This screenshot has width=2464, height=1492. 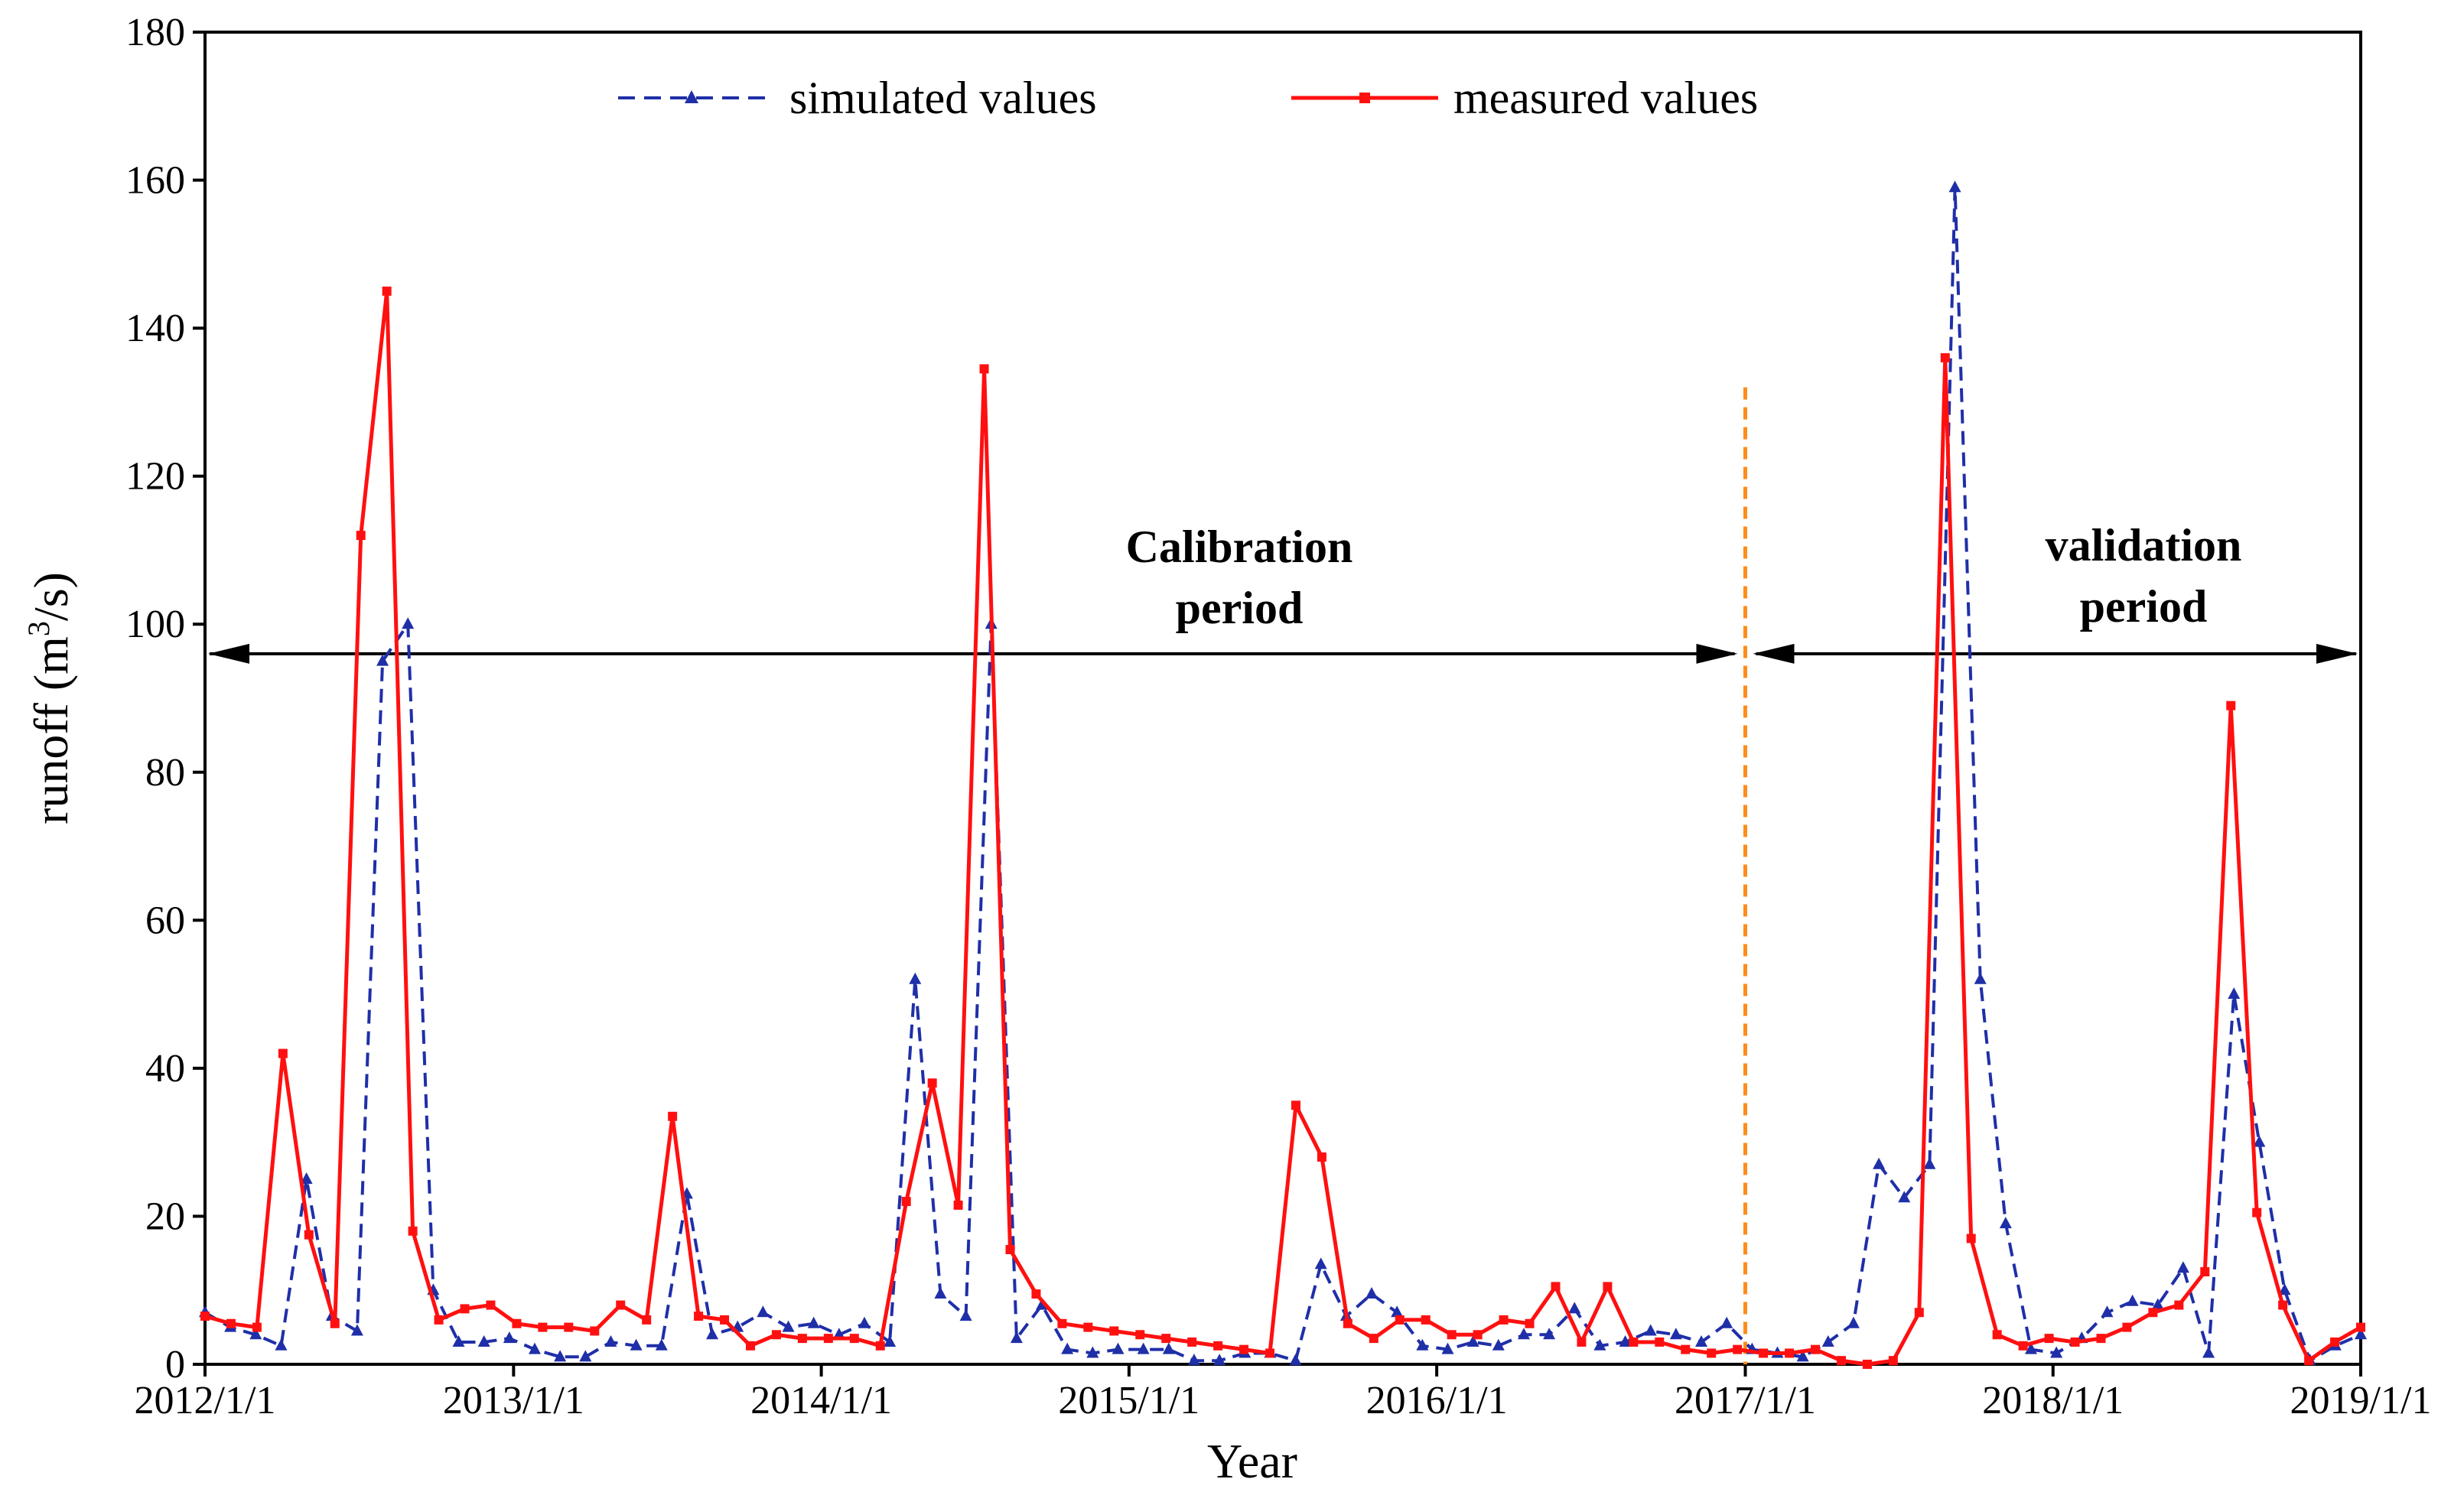 I want to click on calibration-arrow-left-head, so click(x=228, y=653).